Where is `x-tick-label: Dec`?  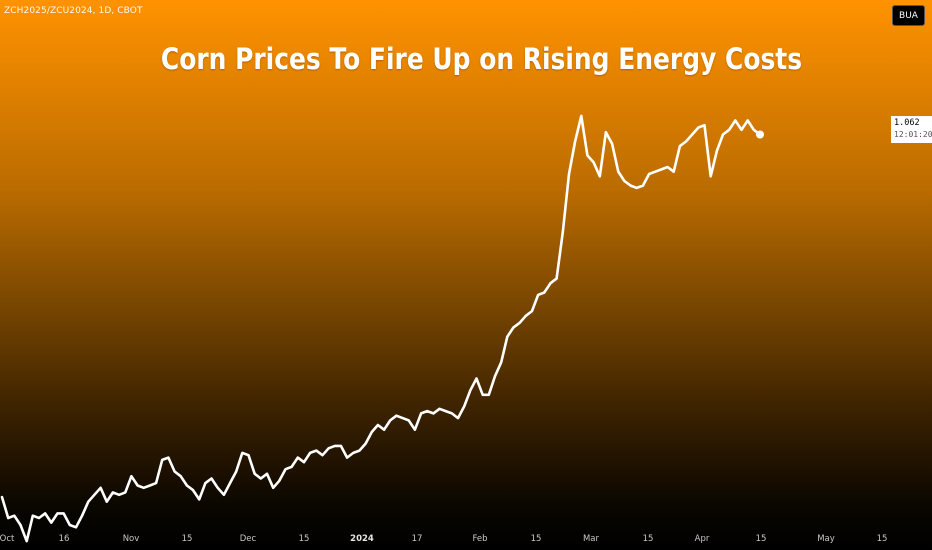
x-tick-label: Dec is located at coordinates (248, 539).